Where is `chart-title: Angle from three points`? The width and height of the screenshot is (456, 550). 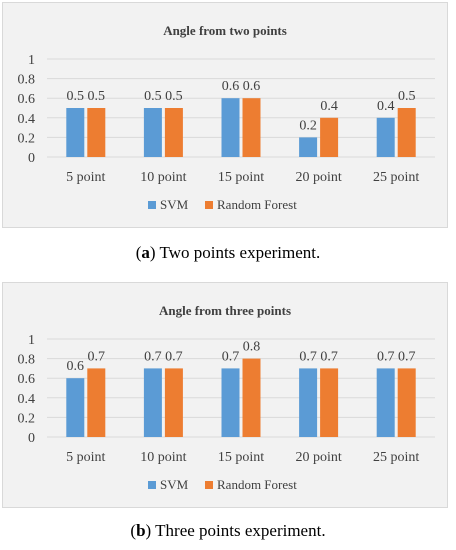
chart-title: Angle from three points is located at coordinates (225, 310).